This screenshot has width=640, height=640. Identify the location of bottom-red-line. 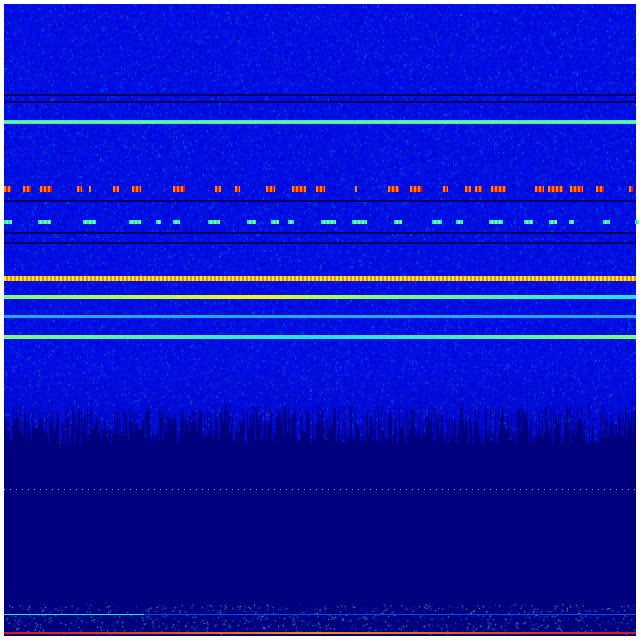
(320, 633).